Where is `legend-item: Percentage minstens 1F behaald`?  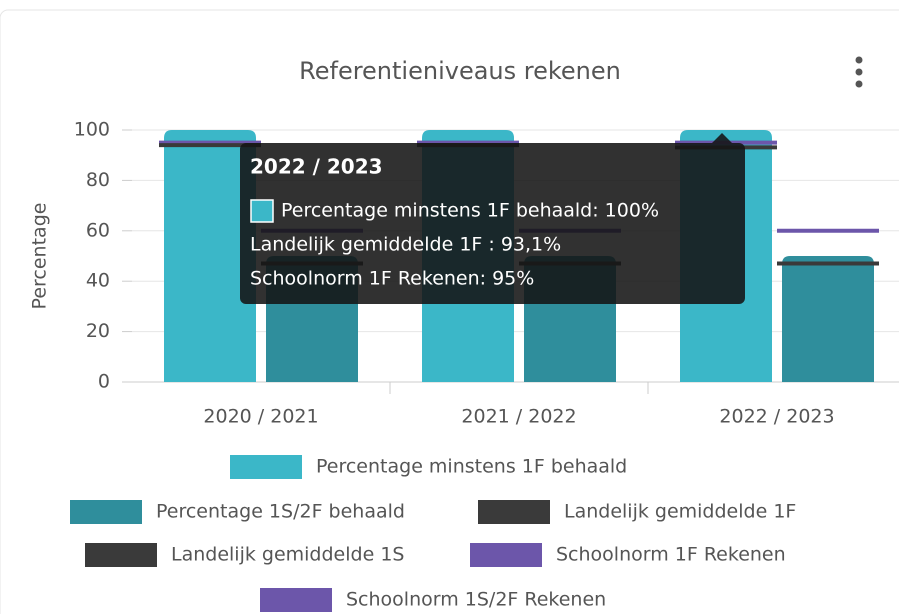 legend-item: Percentage minstens 1F behaald is located at coordinates (428, 467).